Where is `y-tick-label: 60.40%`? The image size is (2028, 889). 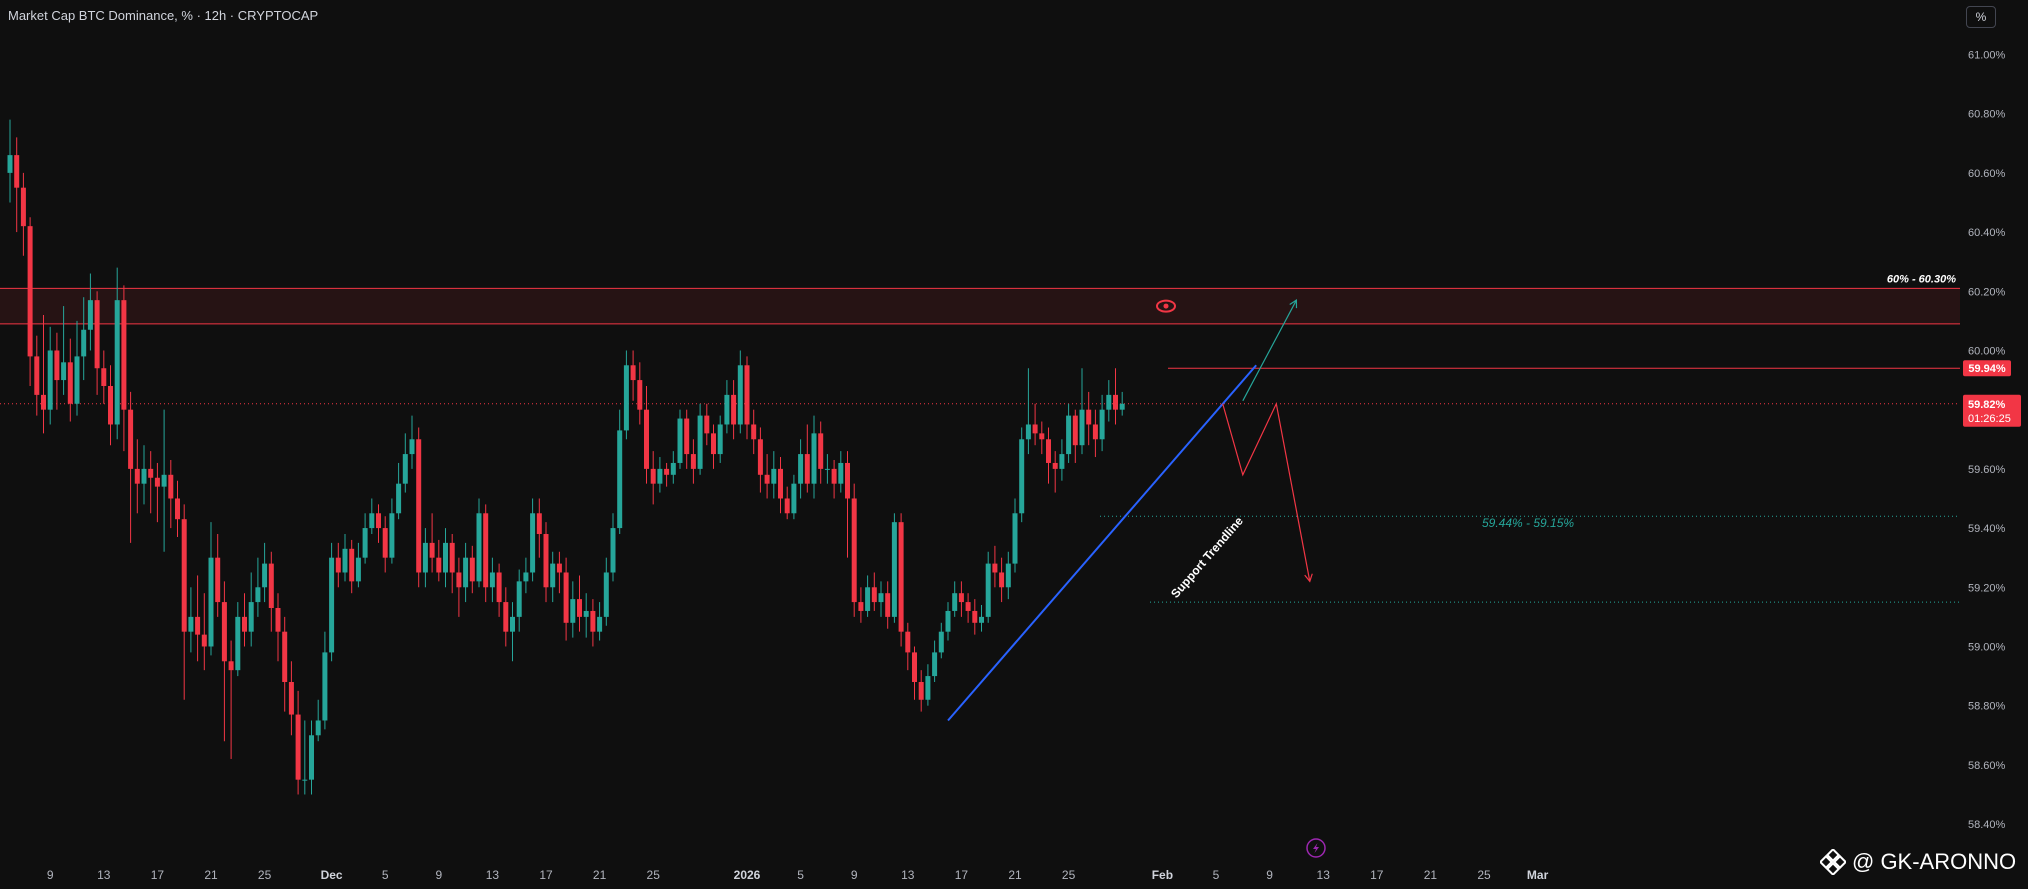 y-tick-label: 60.40% is located at coordinates (1987, 233).